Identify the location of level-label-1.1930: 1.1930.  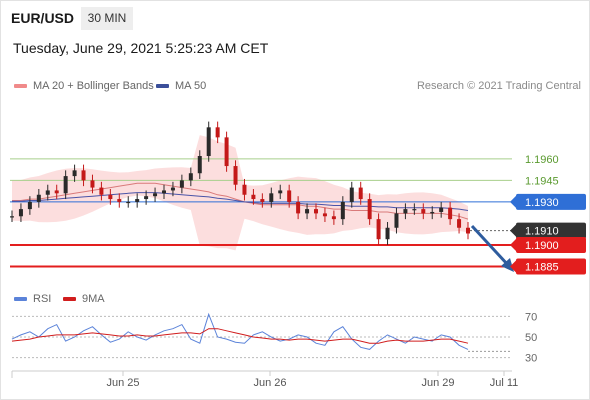
(542, 203).